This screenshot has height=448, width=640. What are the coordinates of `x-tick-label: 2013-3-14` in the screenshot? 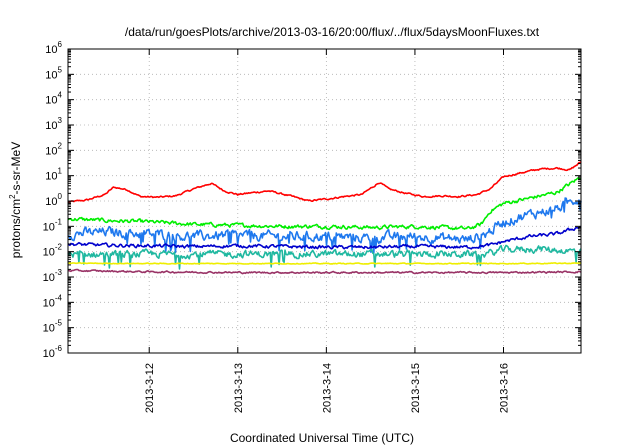 It's located at (327, 388).